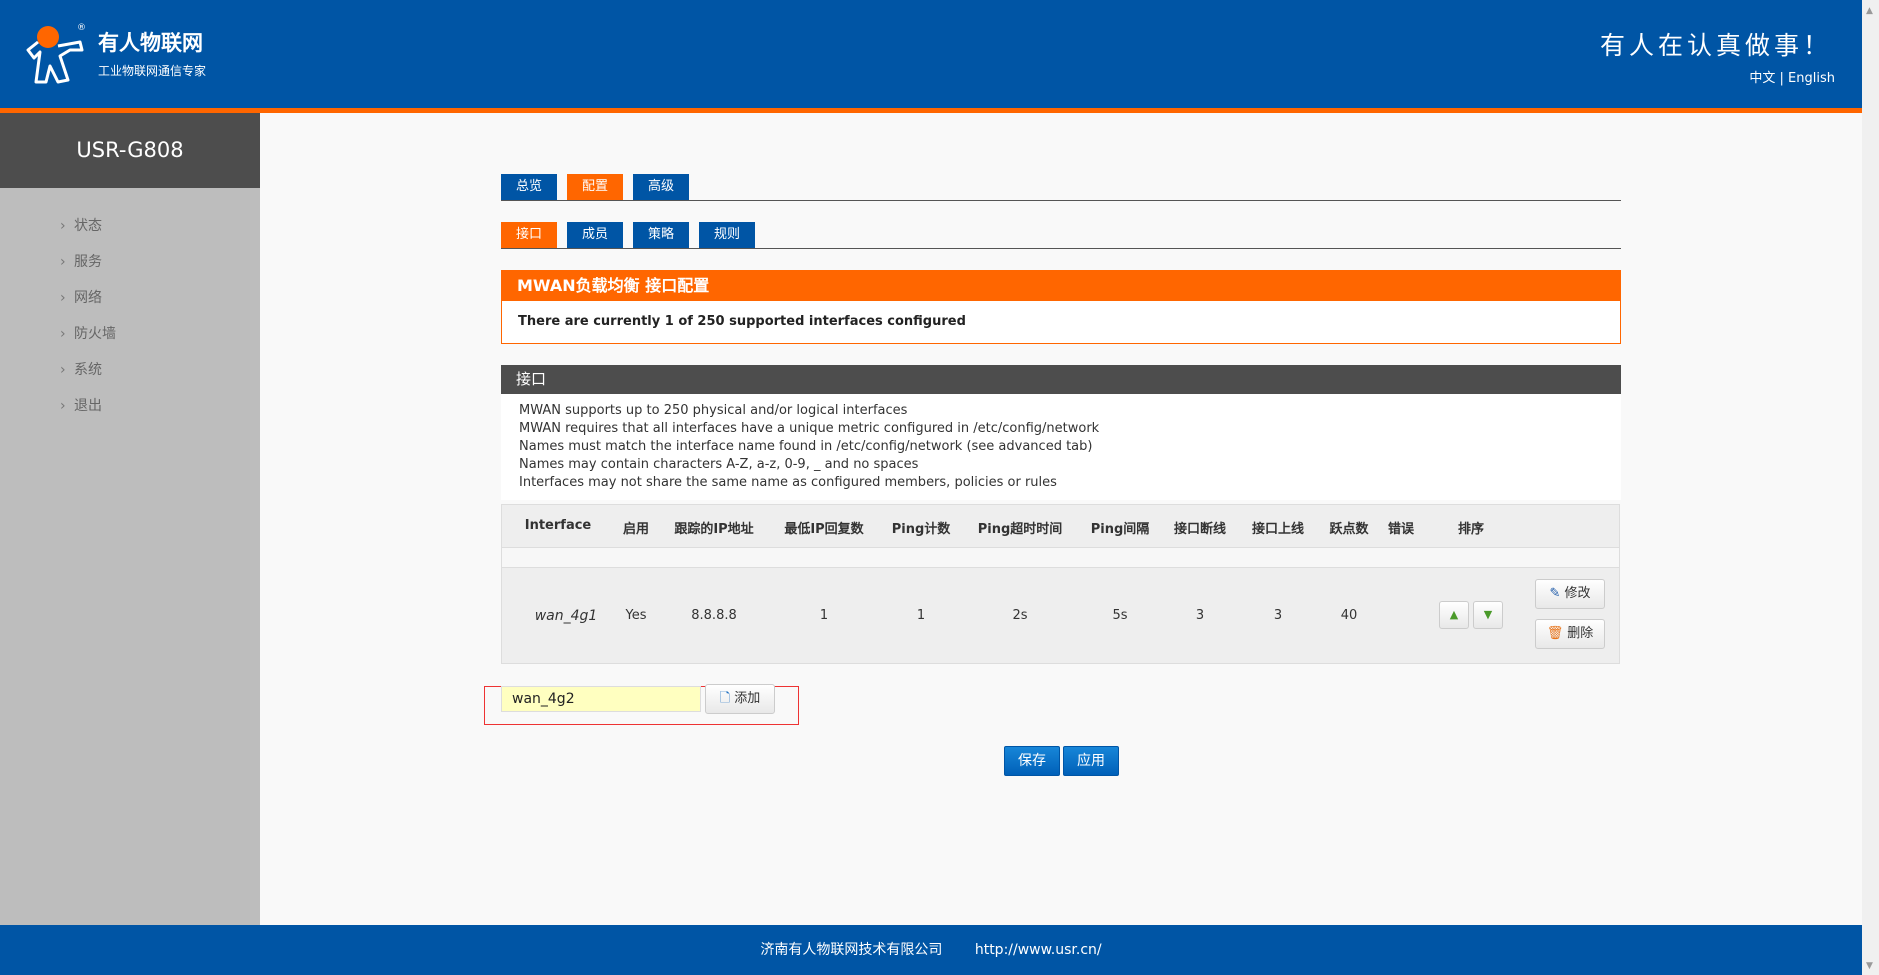  What do you see at coordinates (824, 615) in the screenshot?
I see `cell-reliability: 1` at bounding box center [824, 615].